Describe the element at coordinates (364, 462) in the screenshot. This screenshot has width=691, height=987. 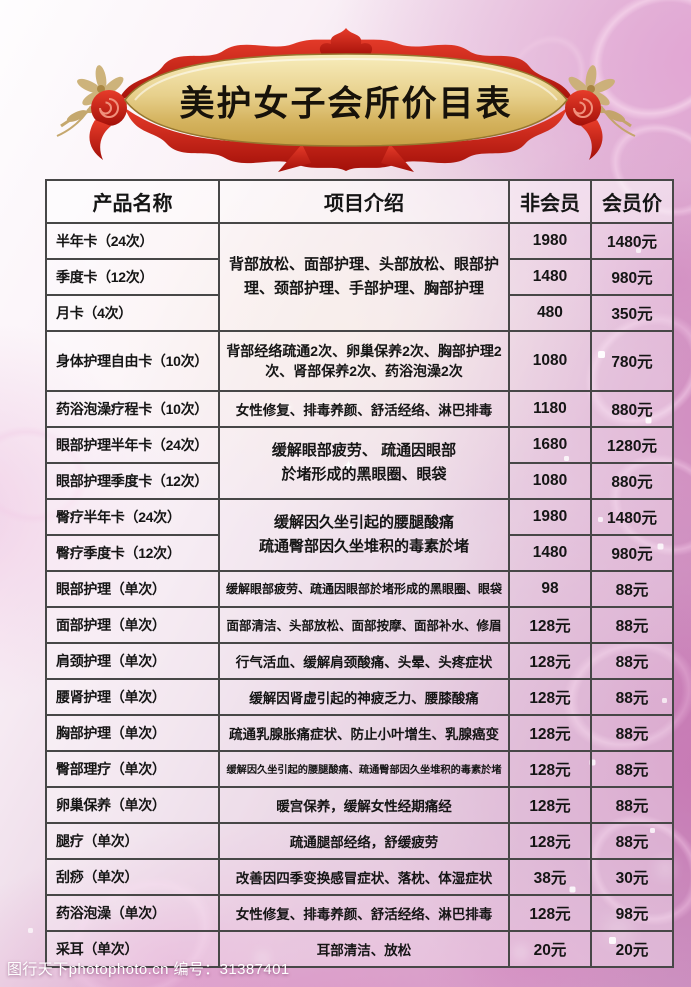
I see `description-cell: 缓解眼部疲劳、 疏通因眼部 於堵形成的黑眼圈、眼袋` at that location.